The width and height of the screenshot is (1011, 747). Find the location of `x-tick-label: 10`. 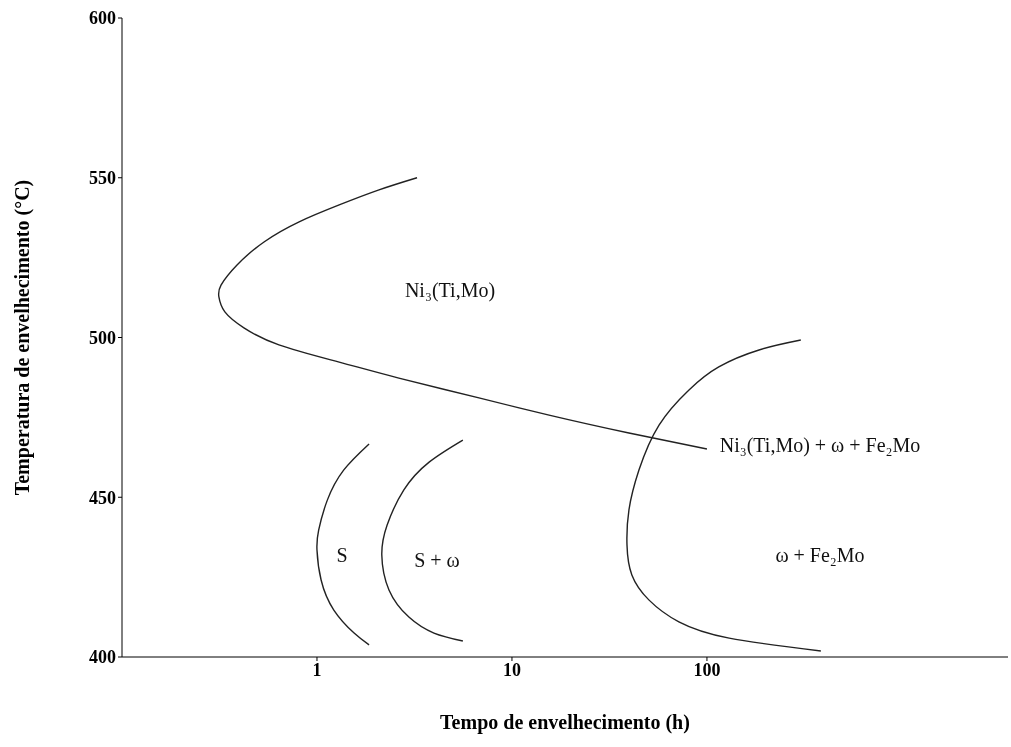

x-tick-label: 10 is located at coordinates (511, 669).